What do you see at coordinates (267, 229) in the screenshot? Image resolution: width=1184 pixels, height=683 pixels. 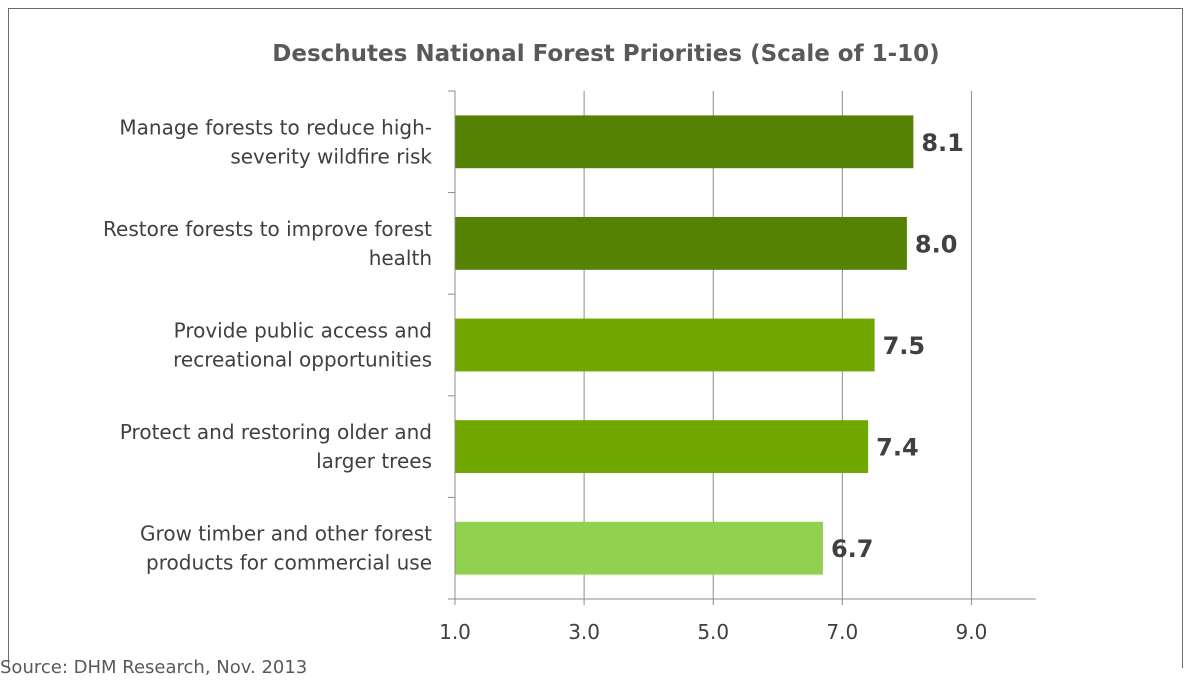 I see `category-label: Restore forests to improve forest` at bounding box center [267, 229].